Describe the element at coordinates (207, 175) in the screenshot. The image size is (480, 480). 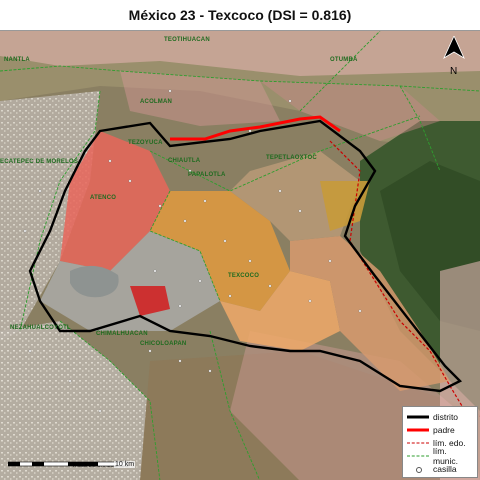
I see `label-papalotla: PAPALOTLA` at that location.